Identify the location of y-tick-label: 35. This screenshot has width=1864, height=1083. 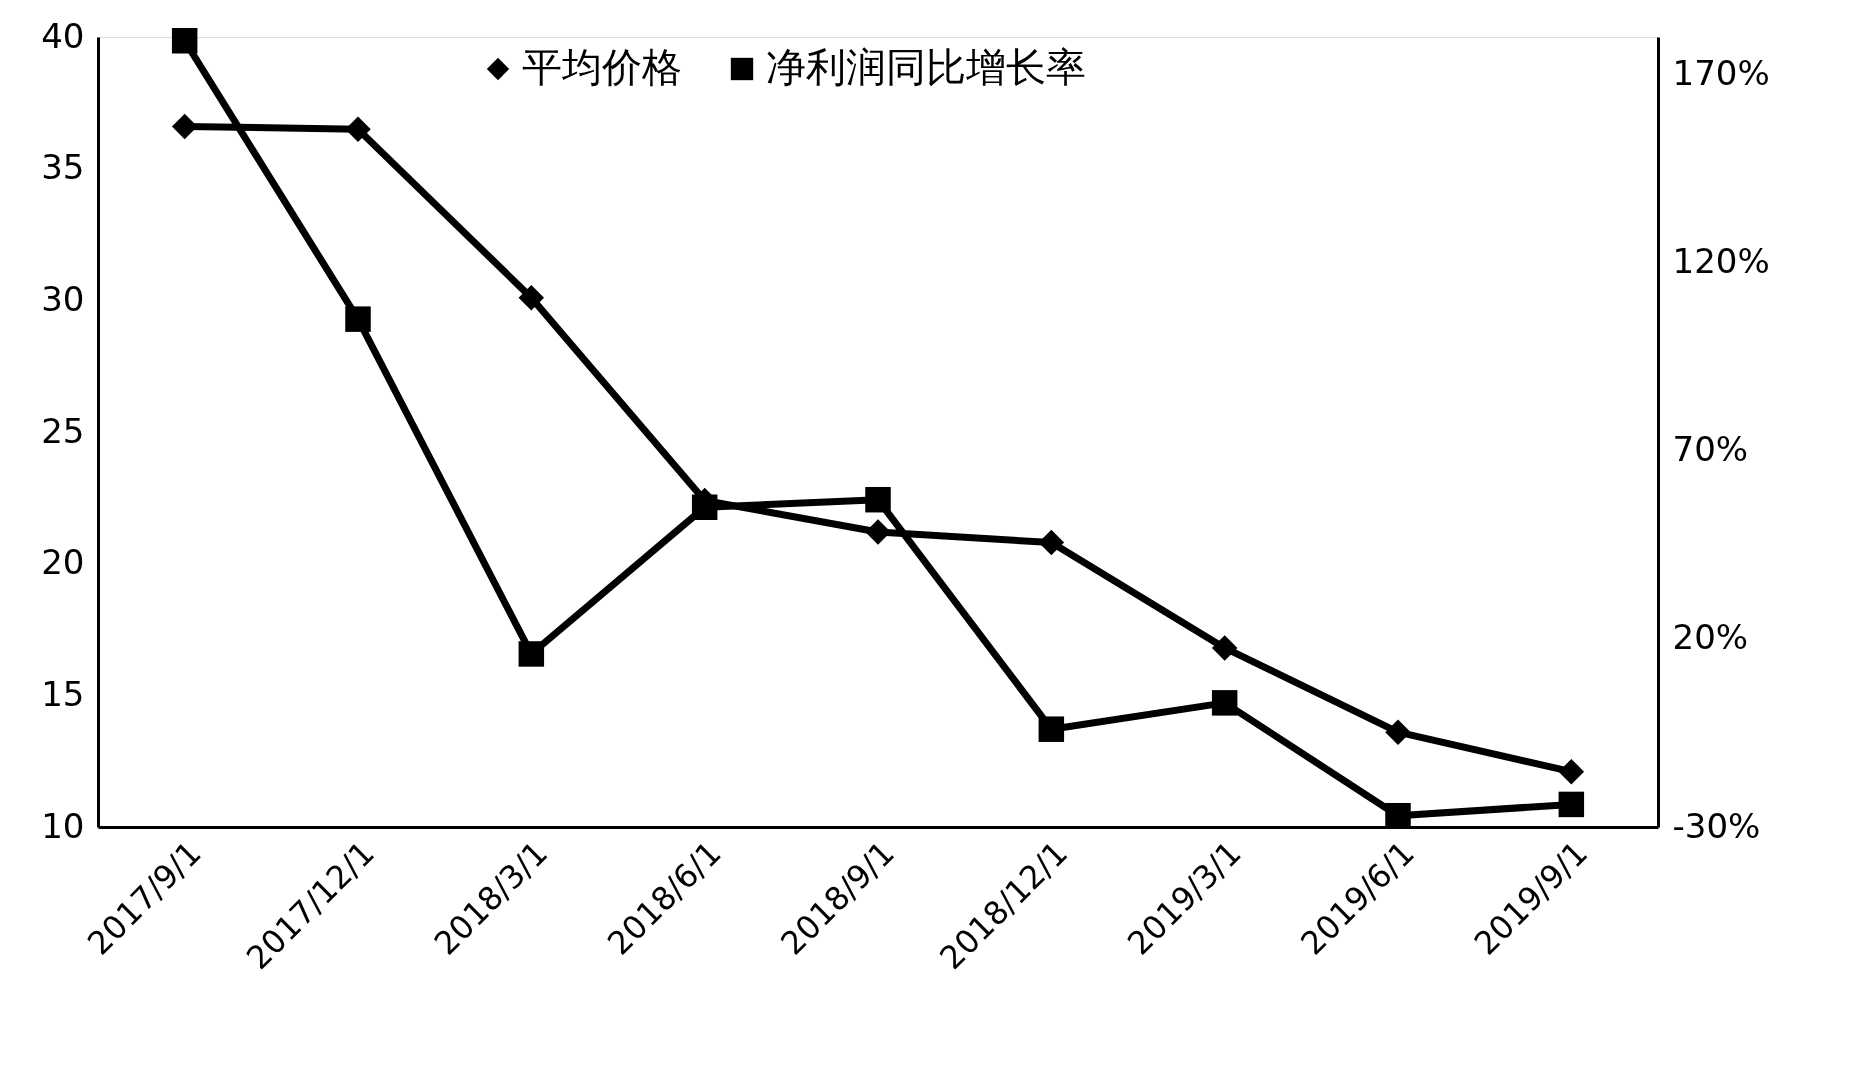
(63, 167).